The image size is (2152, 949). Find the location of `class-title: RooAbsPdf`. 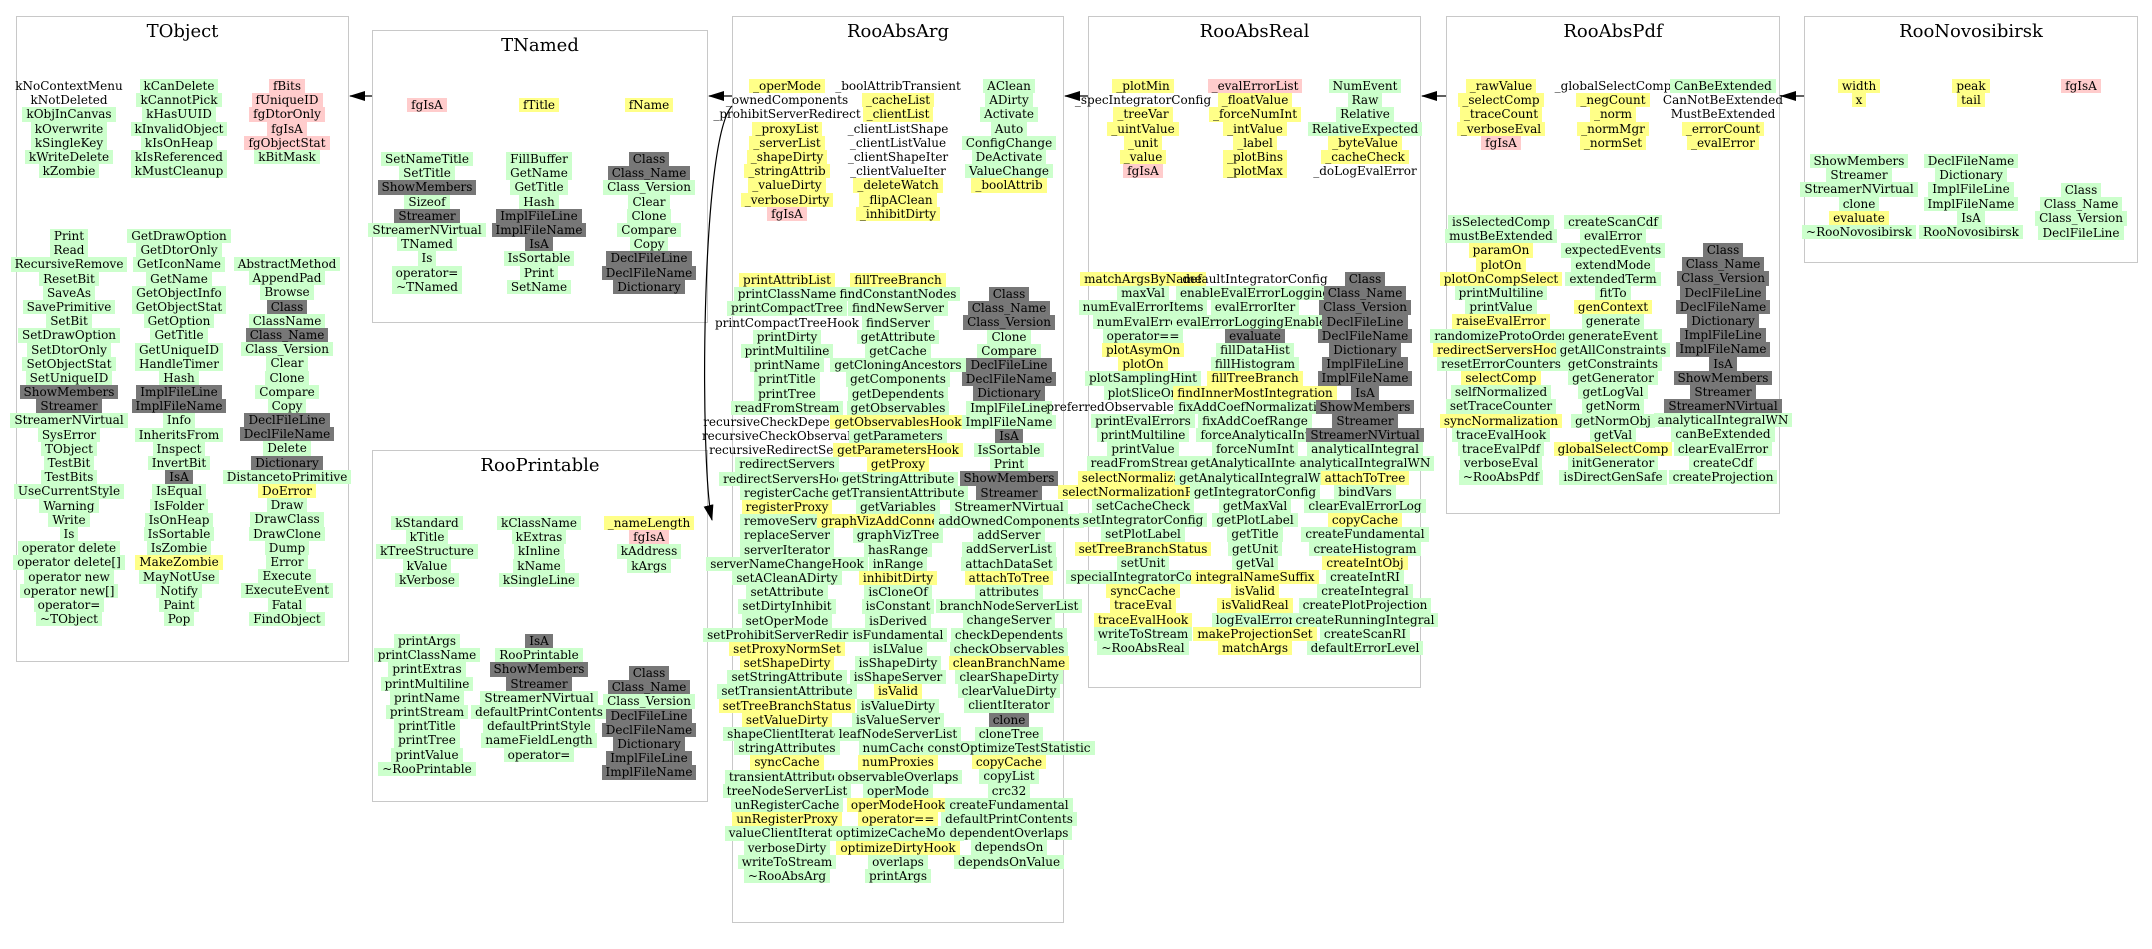

class-title: RooAbsPdf is located at coordinates (1613, 31).